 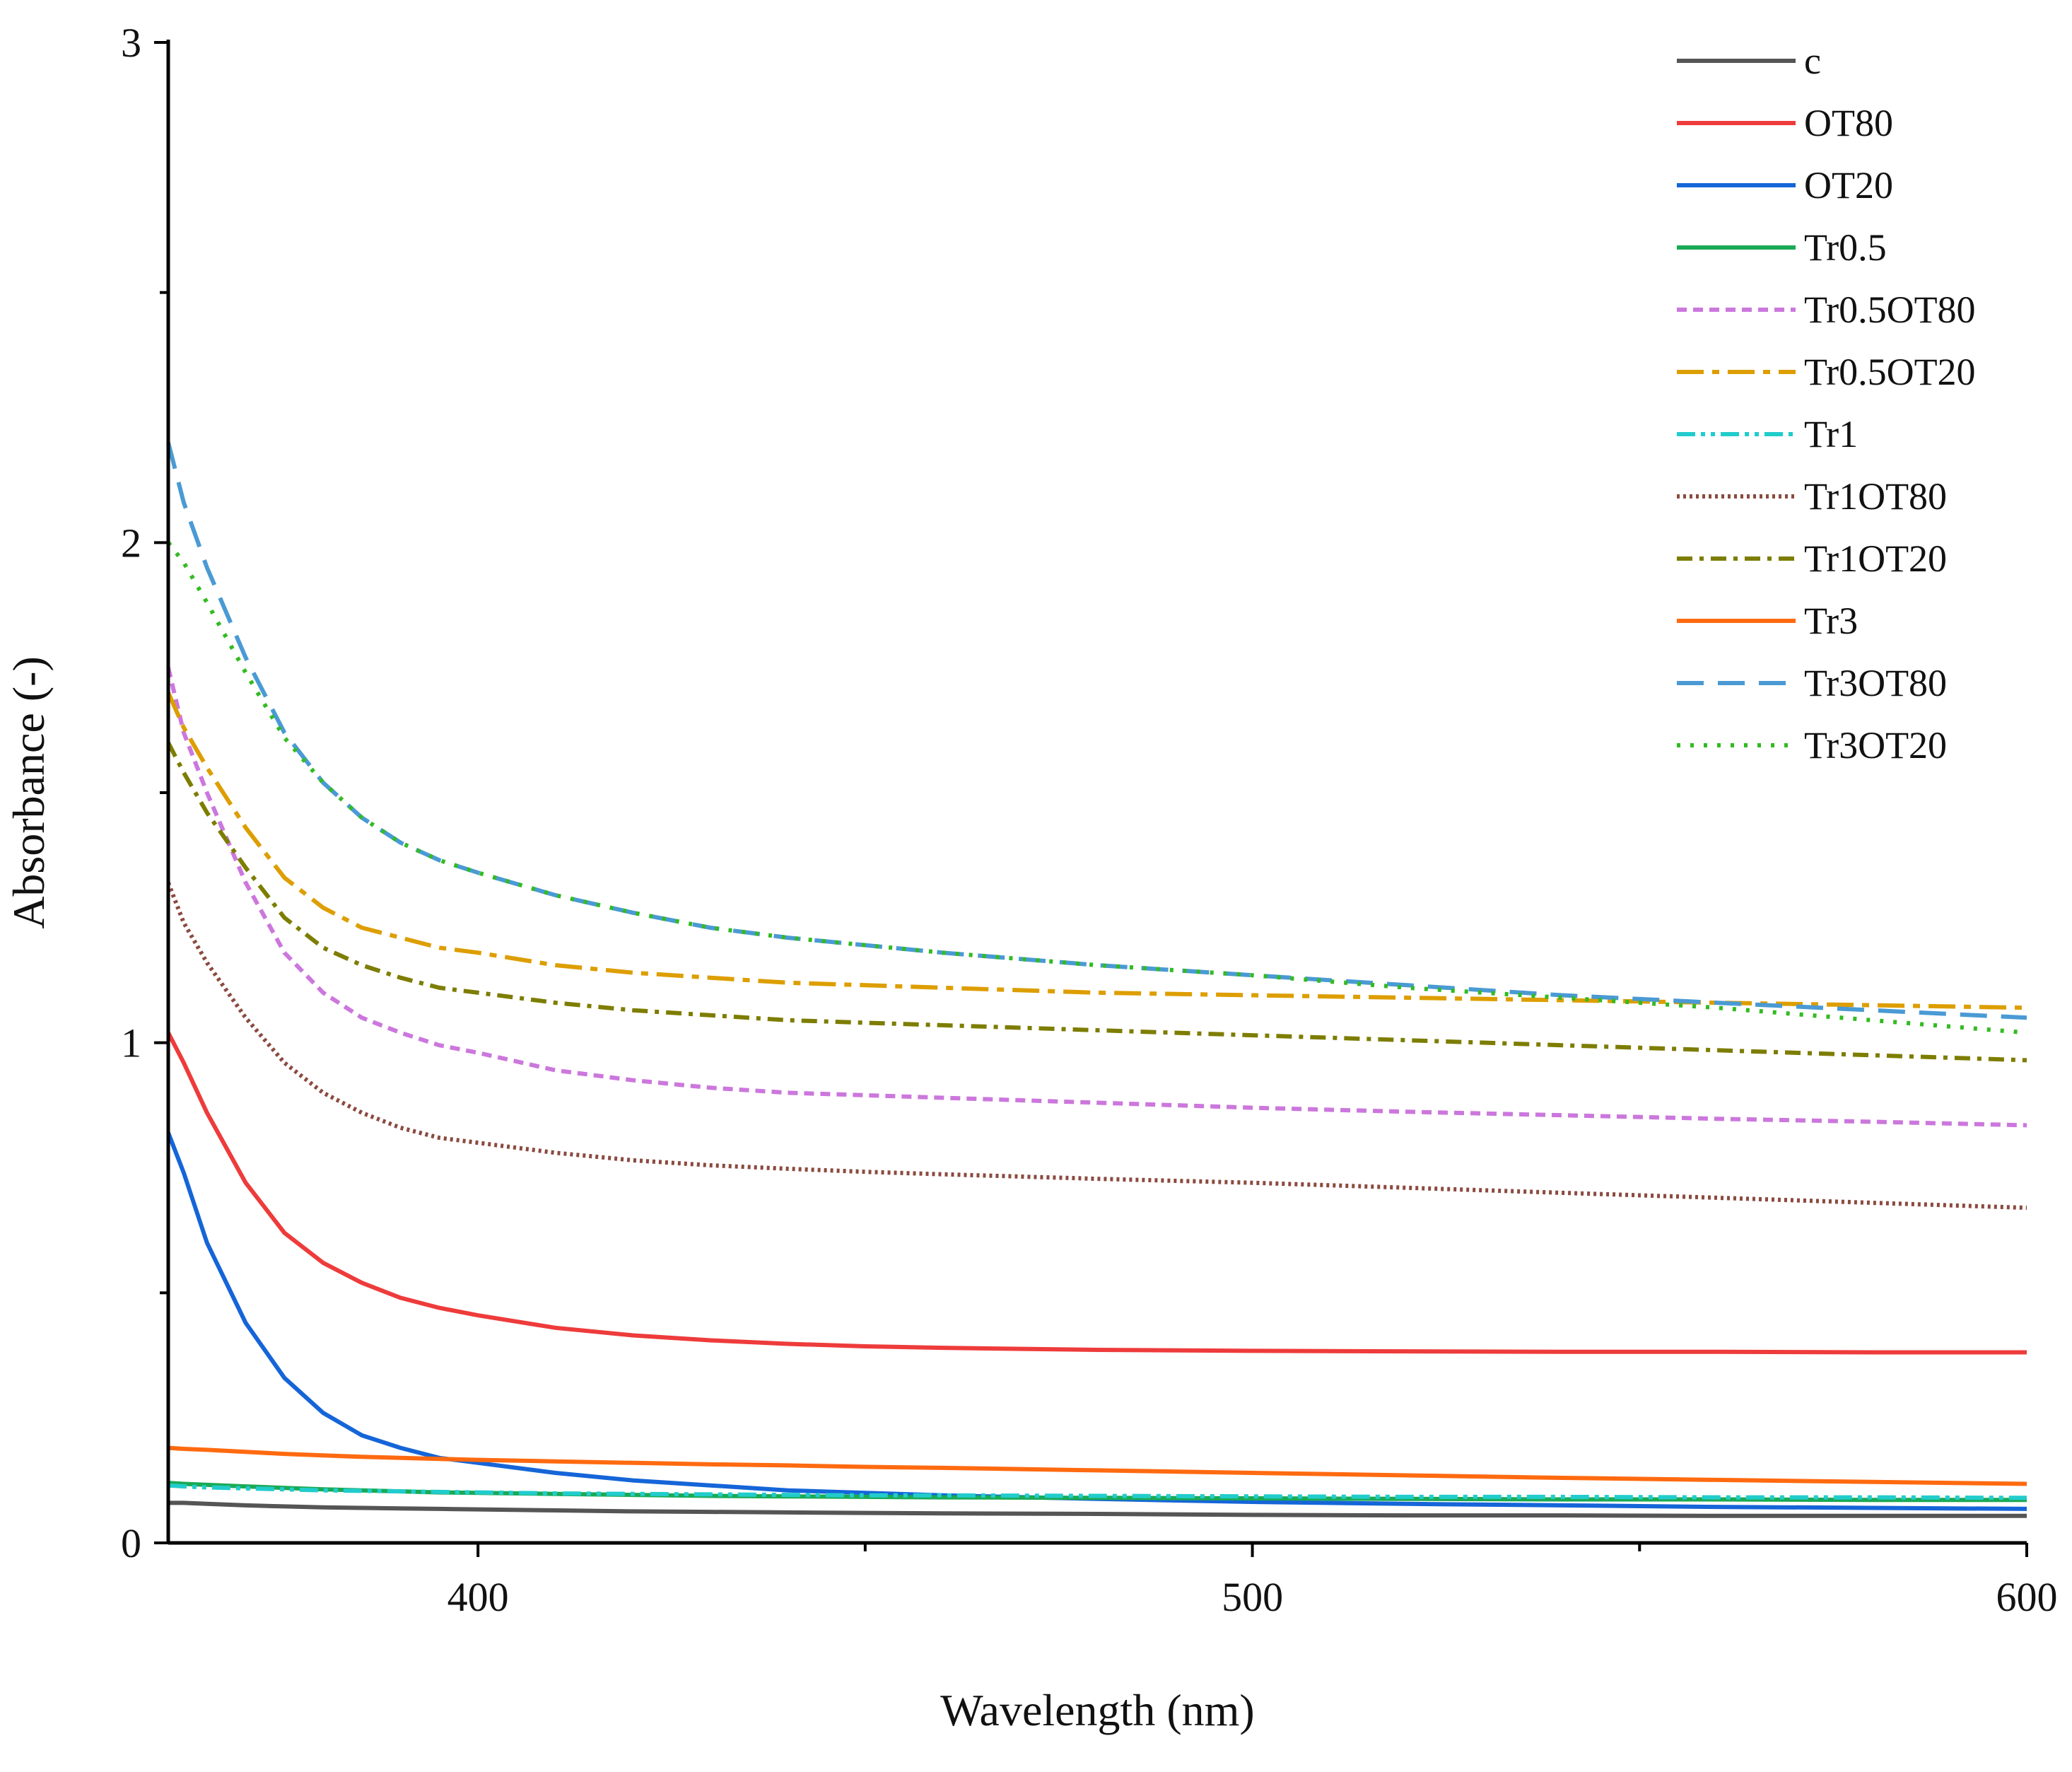 I want to click on series-line-tr1, so click(x=1097, y=1491).